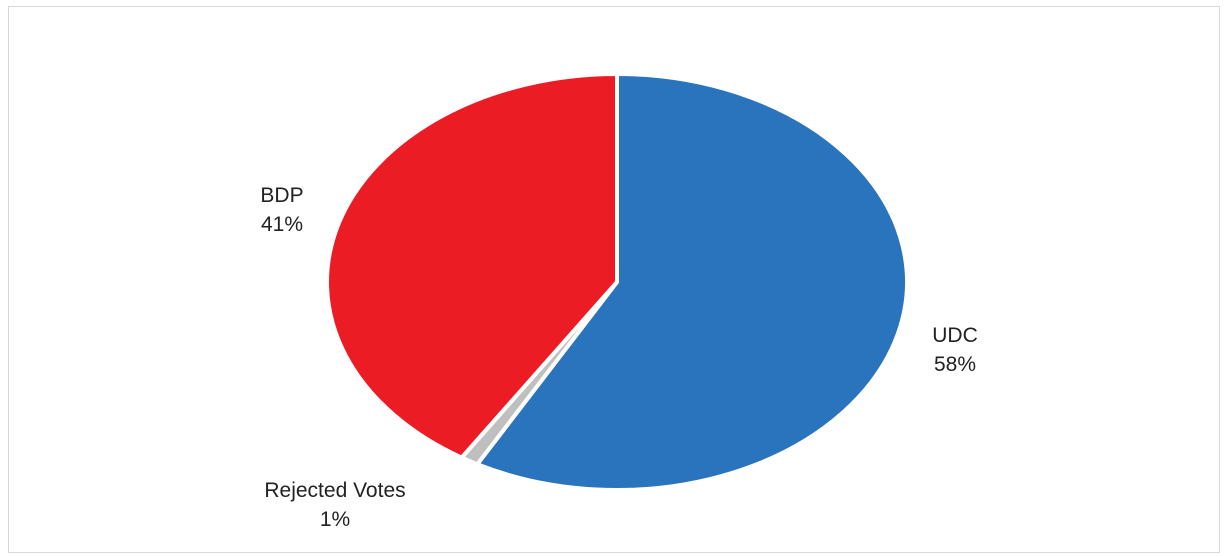 Image resolution: width=1226 pixels, height=557 pixels. I want to click on data-label-rejected-votes-value: 1%, so click(335, 519).